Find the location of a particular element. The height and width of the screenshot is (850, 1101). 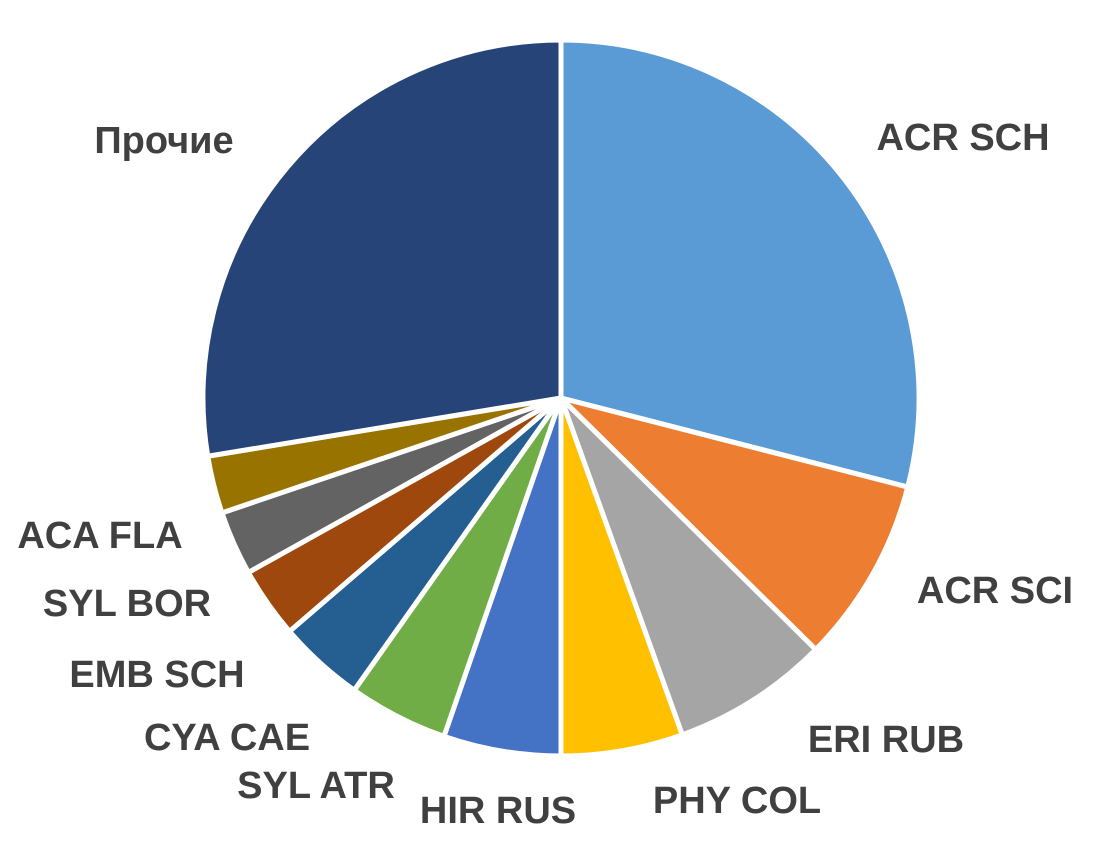

pie-label-6: CYA CAE is located at coordinates (227, 738).